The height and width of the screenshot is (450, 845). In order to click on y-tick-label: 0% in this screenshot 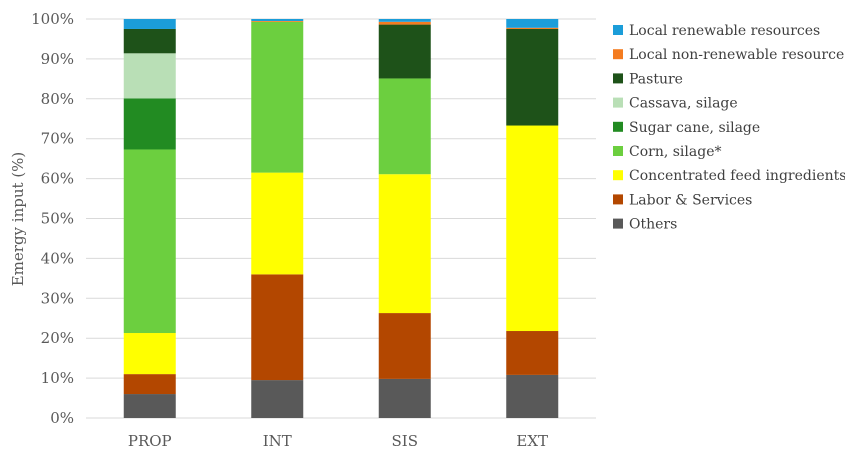, I will do `click(62, 418)`.